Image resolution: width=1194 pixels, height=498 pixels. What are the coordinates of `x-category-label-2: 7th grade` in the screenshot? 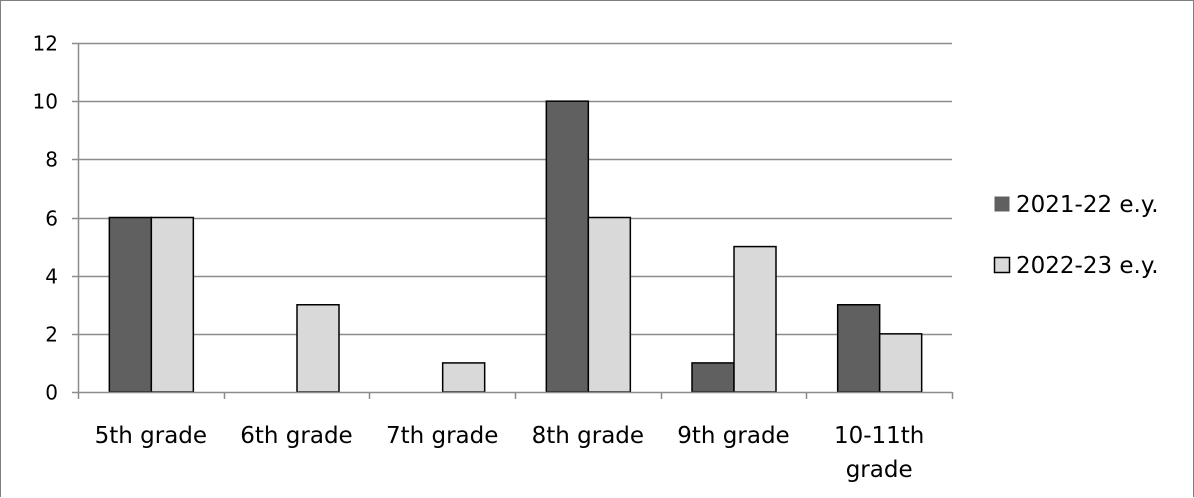 It's located at (442, 436).